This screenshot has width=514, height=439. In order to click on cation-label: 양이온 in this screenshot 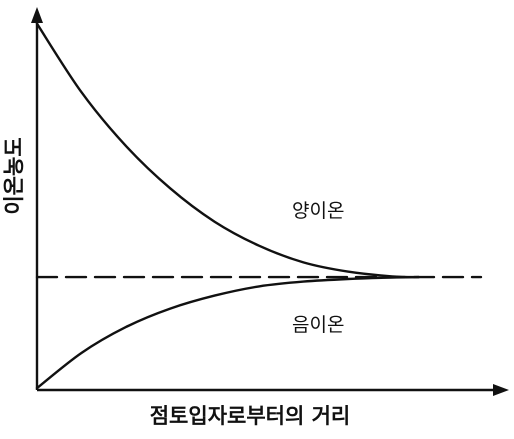, I will do `click(318, 211)`.